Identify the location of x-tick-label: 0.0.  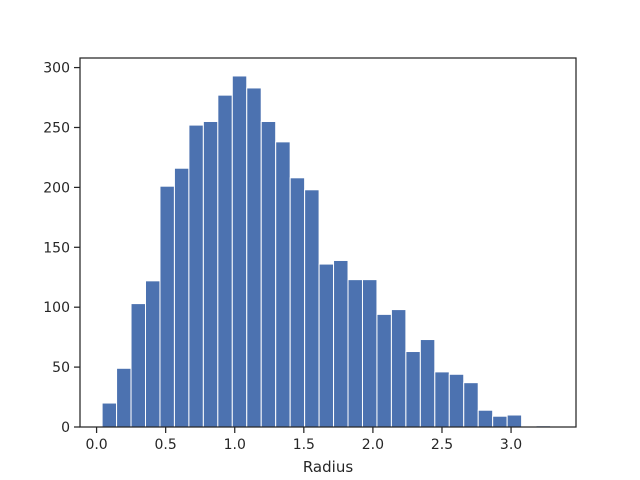
(96, 445).